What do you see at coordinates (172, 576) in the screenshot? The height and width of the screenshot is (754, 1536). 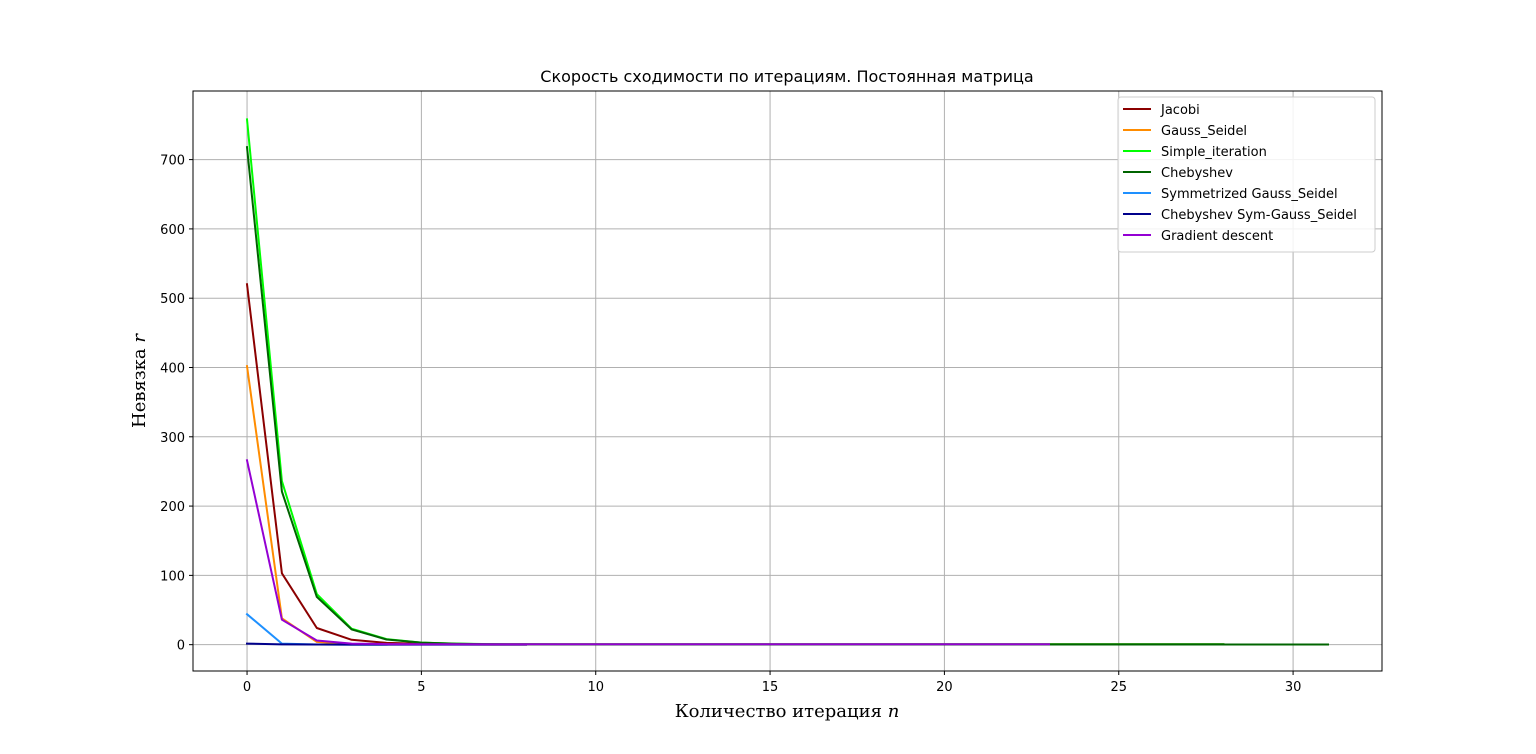 I see `y-tick-label: 100` at bounding box center [172, 576].